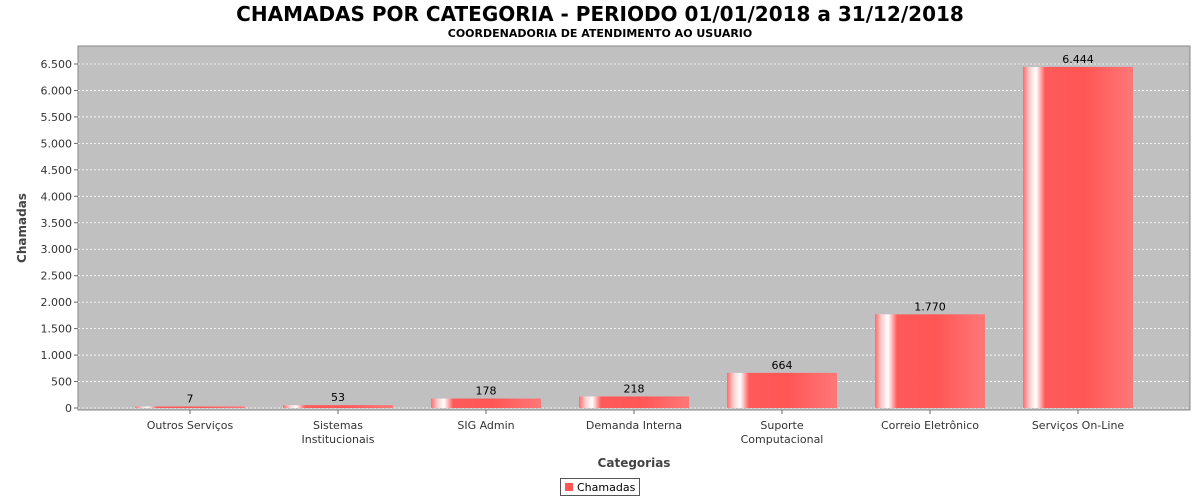  What do you see at coordinates (57, 196) in the screenshot?
I see `y-tick-label: 4.000` at bounding box center [57, 196].